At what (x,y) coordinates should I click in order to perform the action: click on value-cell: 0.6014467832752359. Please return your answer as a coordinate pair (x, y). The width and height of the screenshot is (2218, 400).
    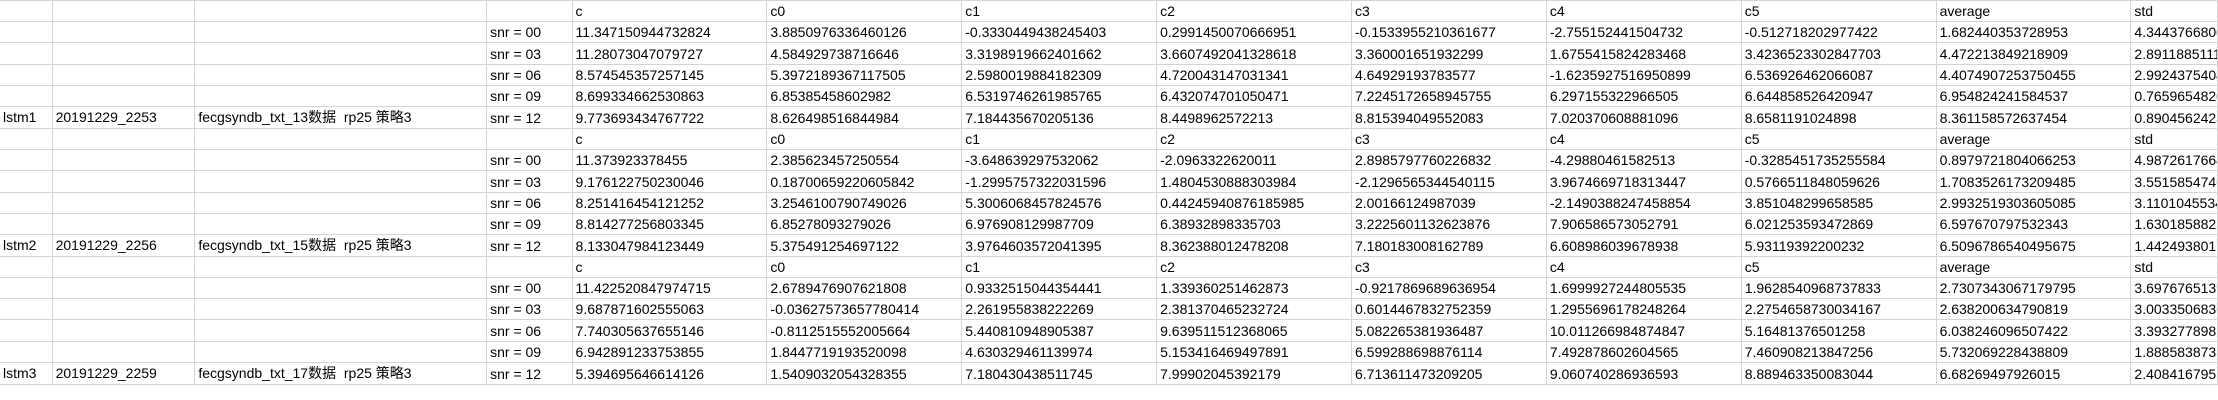
    Looking at the image, I should click on (1449, 309).